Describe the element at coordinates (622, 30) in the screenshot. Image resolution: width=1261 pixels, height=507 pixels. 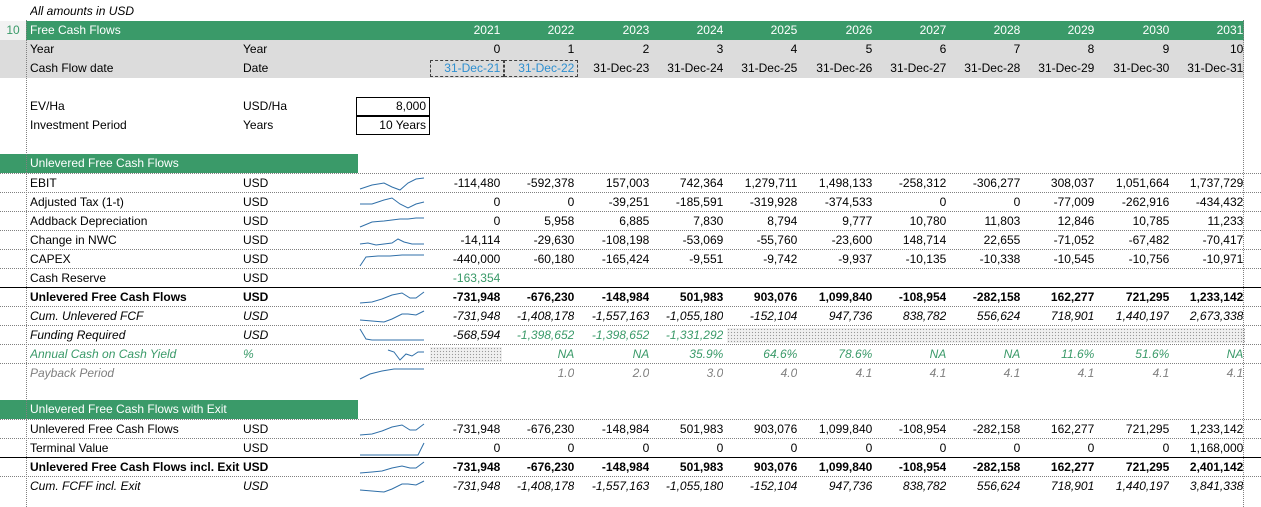
I see `header-band` at that location.